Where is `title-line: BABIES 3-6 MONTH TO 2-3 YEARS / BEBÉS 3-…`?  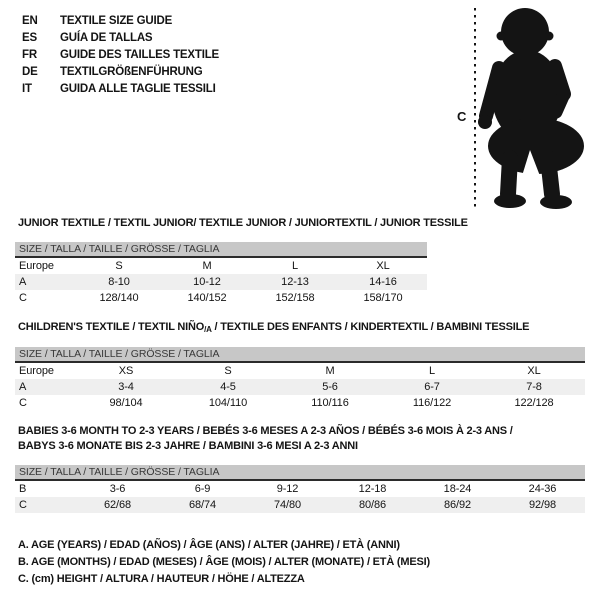
title-line: BABIES 3-6 MONTH TO 2-3 YEARS / BEBÉS 3-… is located at coordinates (265, 431).